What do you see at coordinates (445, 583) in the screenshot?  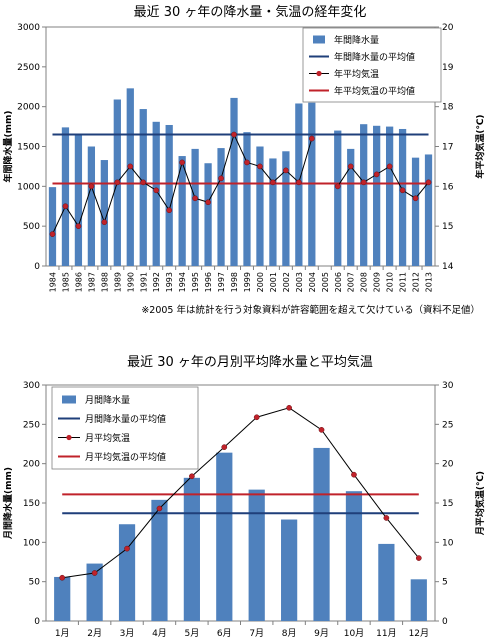 I see `y2-tick-label: 5` at bounding box center [445, 583].